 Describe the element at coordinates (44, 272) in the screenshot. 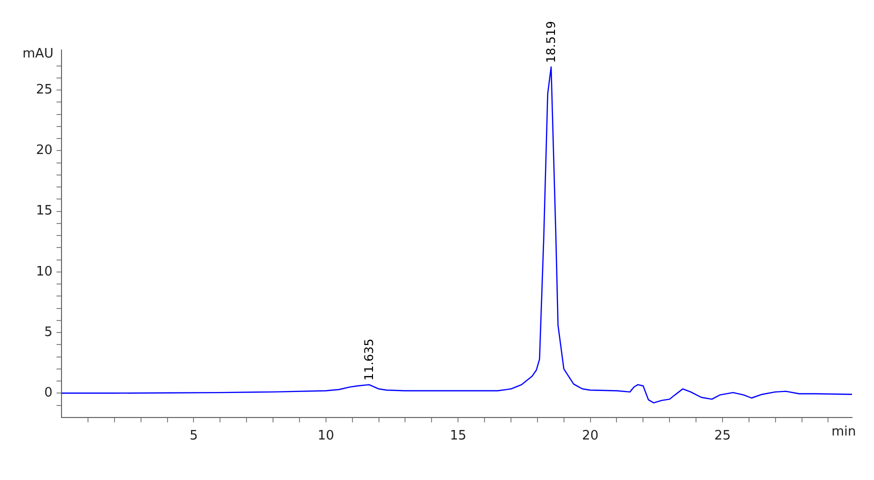

I see `y-tick-label: 10` at that location.